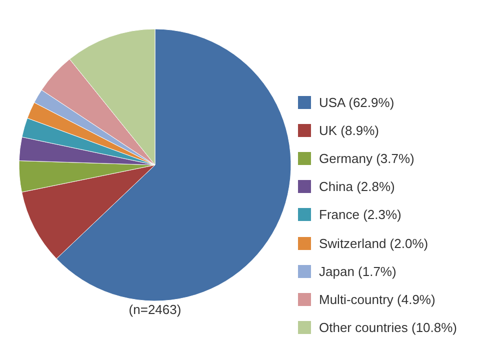 The image size is (499, 339). What do you see at coordinates (360, 214) in the screenshot?
I see `legend-label: France (2.3%)` at bounding box center [360, 214].